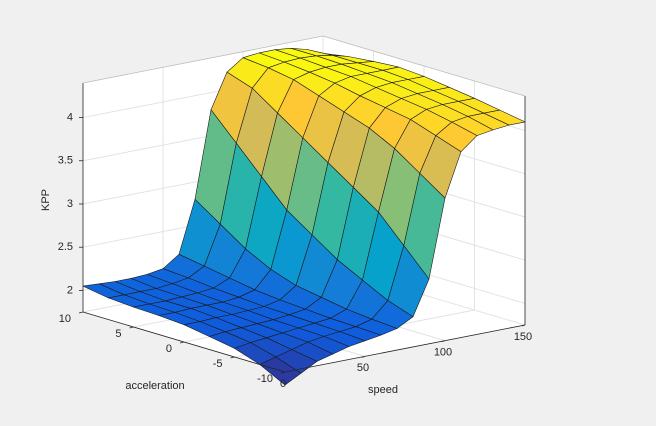 The image size is (656, 426). I want to click on z-tick-label: 2.5, so click(65, 247).